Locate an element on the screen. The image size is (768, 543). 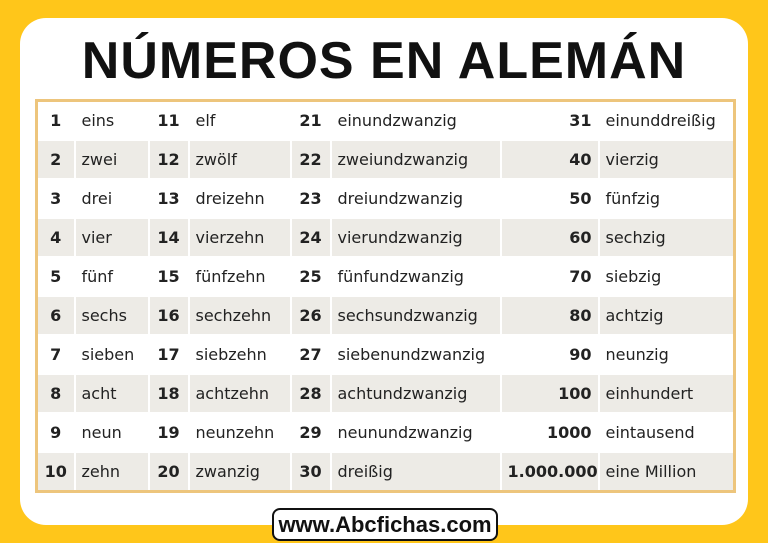
number-cell: 13 is located at coordinates (168, 199).